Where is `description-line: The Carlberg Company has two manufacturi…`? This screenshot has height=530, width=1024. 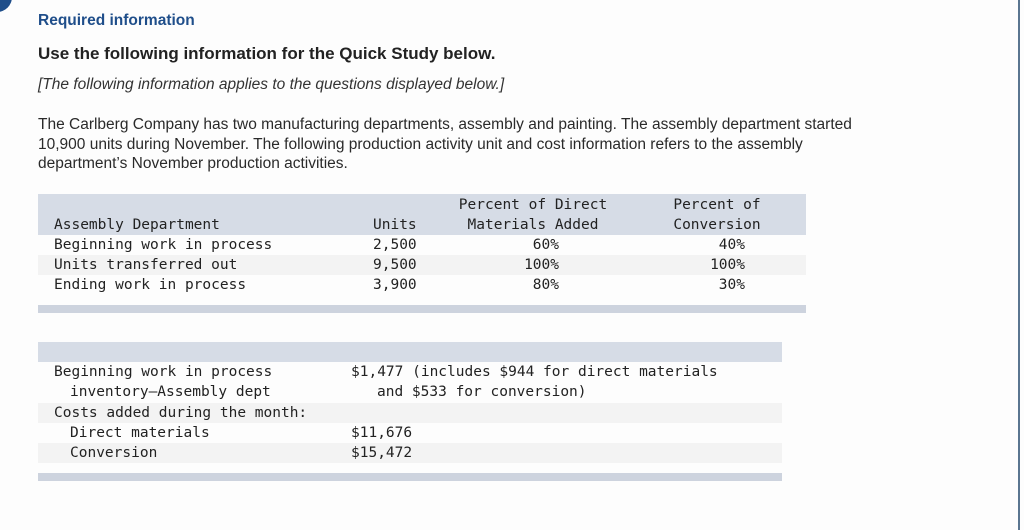 description-line: The Carlberg Company has two manufacturi… is located at coordinates (445, 124).